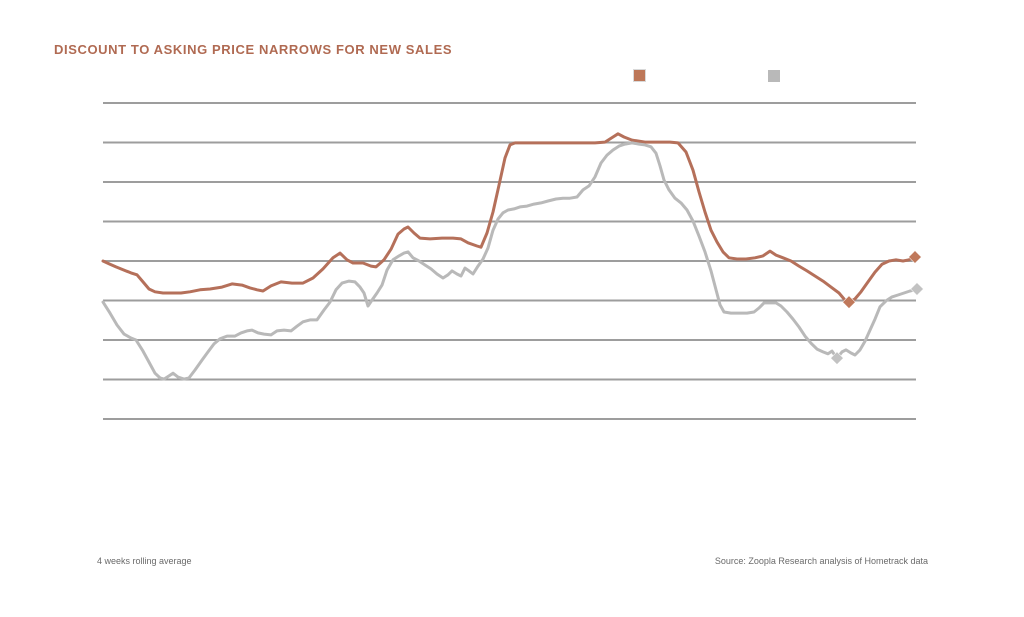  I want to click on legend-swatch-grey-icon, so click(774, 76).